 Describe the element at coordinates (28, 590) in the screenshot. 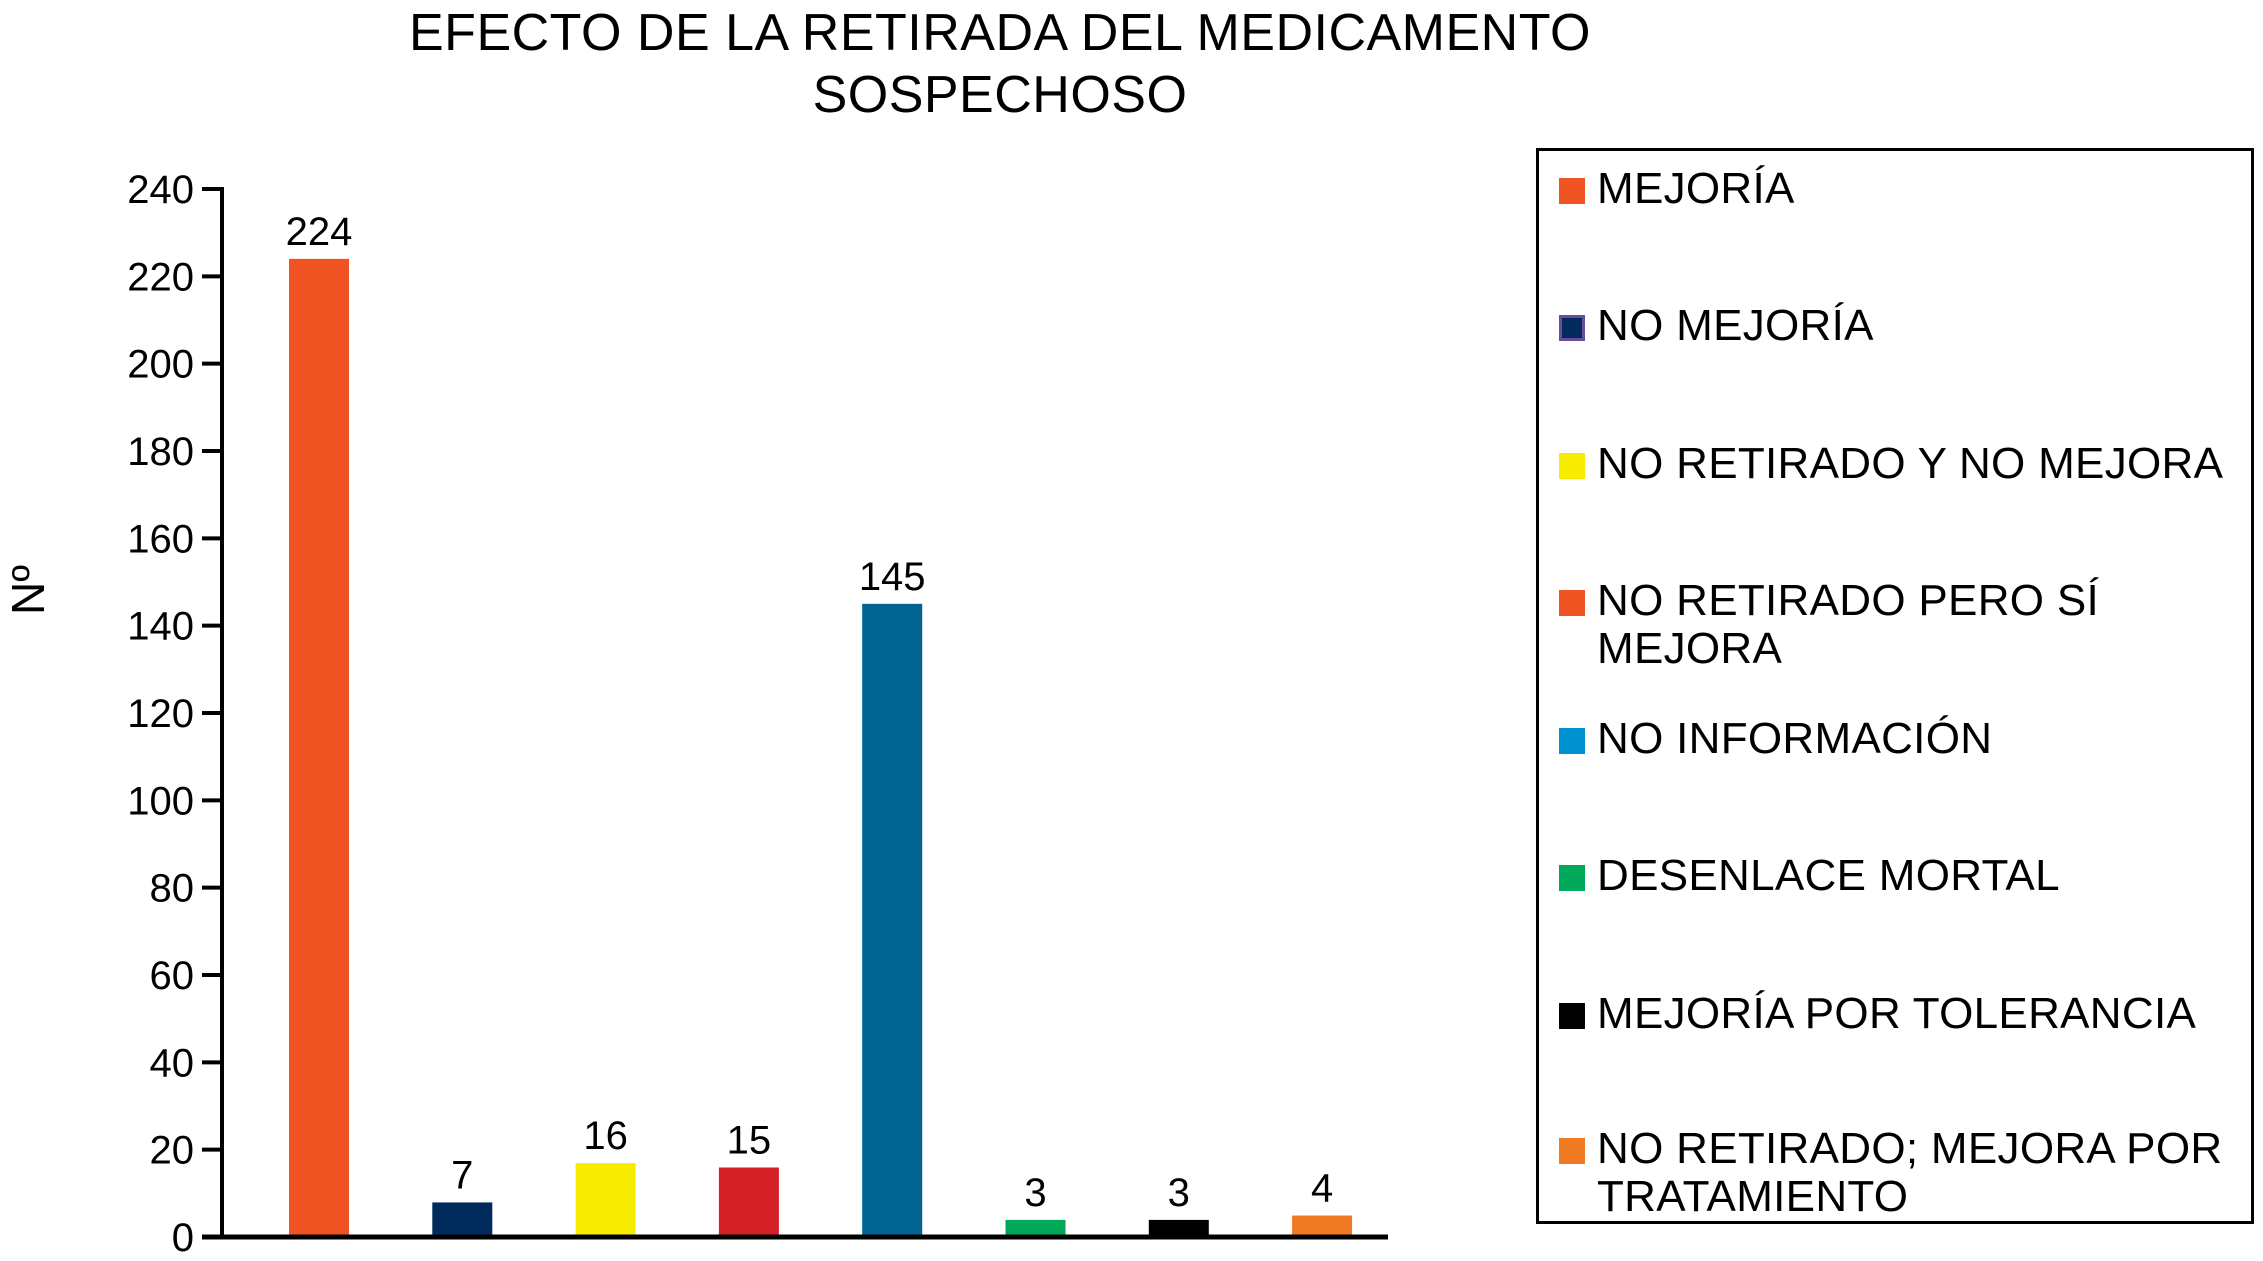

I see `y-axis-label: Nº` at that location.